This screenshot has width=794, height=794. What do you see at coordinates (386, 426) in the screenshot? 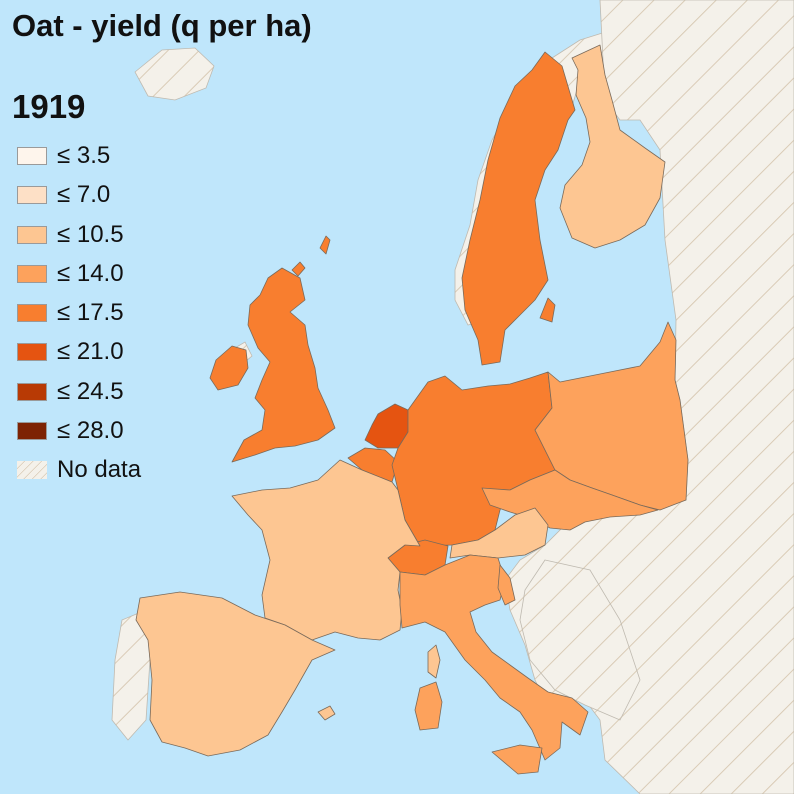
I see `netherlands-region` at bounding box center [386, 426].